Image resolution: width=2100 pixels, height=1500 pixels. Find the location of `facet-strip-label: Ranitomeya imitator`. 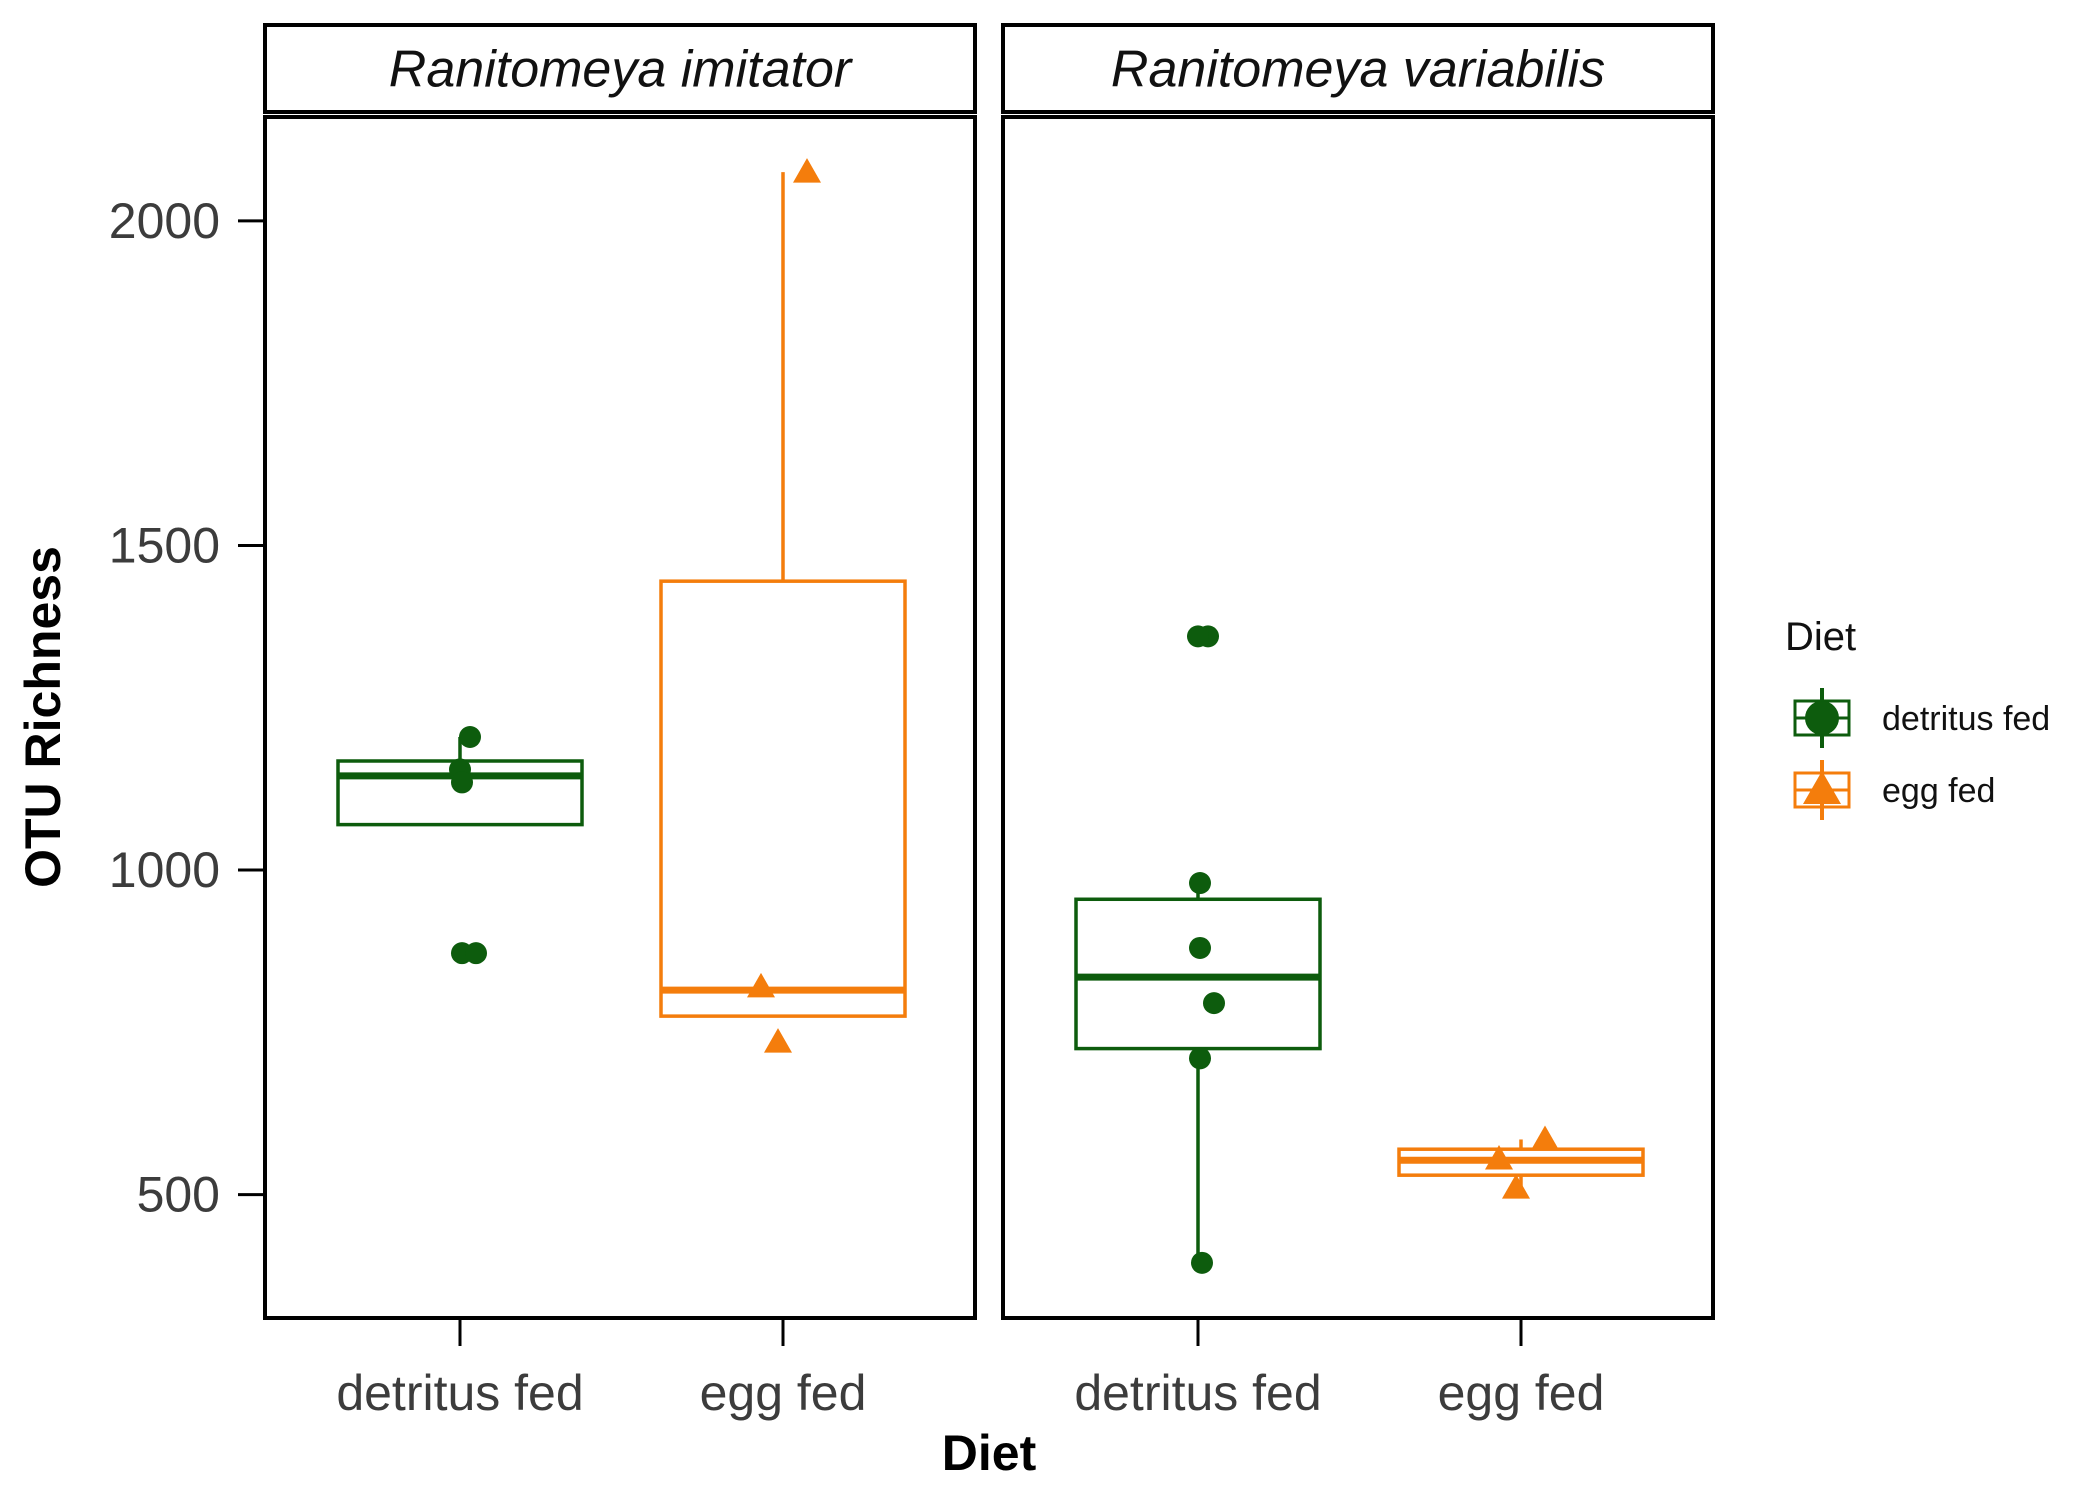

facet-strip-label: Ranitomeya imitator is located at coordinates (621, 70).